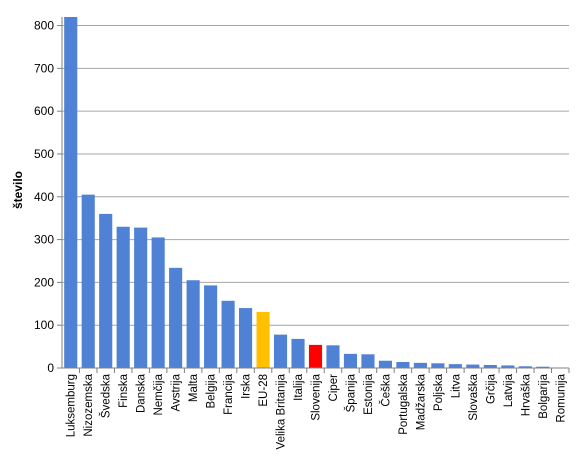 This screenshot has height=463, width=585. What do you see at coordinates (525, 367) in the screenshot?
I see `bar-hrvaška` at bounding box center [525, 367].